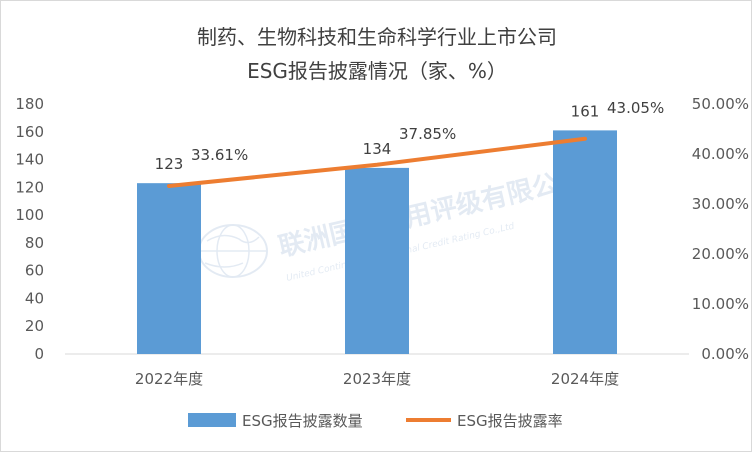  Describe the element at coordinates (302, 421) in the screenshot. I see `legend-label-bar: ESG报告披露数量` at that location.